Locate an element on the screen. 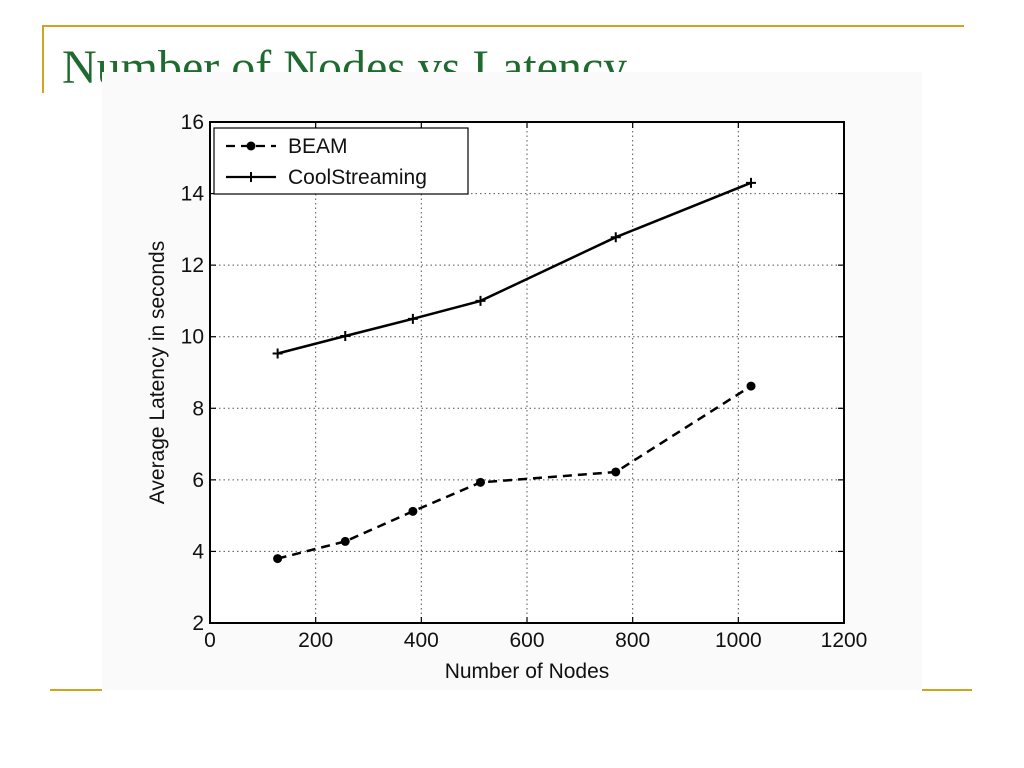 This screenshot has width=1024, height=768. y-tick-label: 6 is located at coordinates (198, 480).